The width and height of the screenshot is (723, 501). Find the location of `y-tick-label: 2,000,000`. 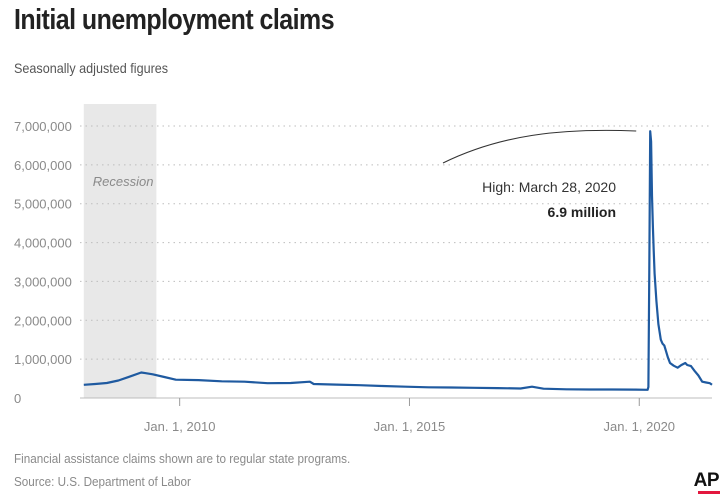

y-tick-label: 2,000,000 is located at coordinates (43, 320).